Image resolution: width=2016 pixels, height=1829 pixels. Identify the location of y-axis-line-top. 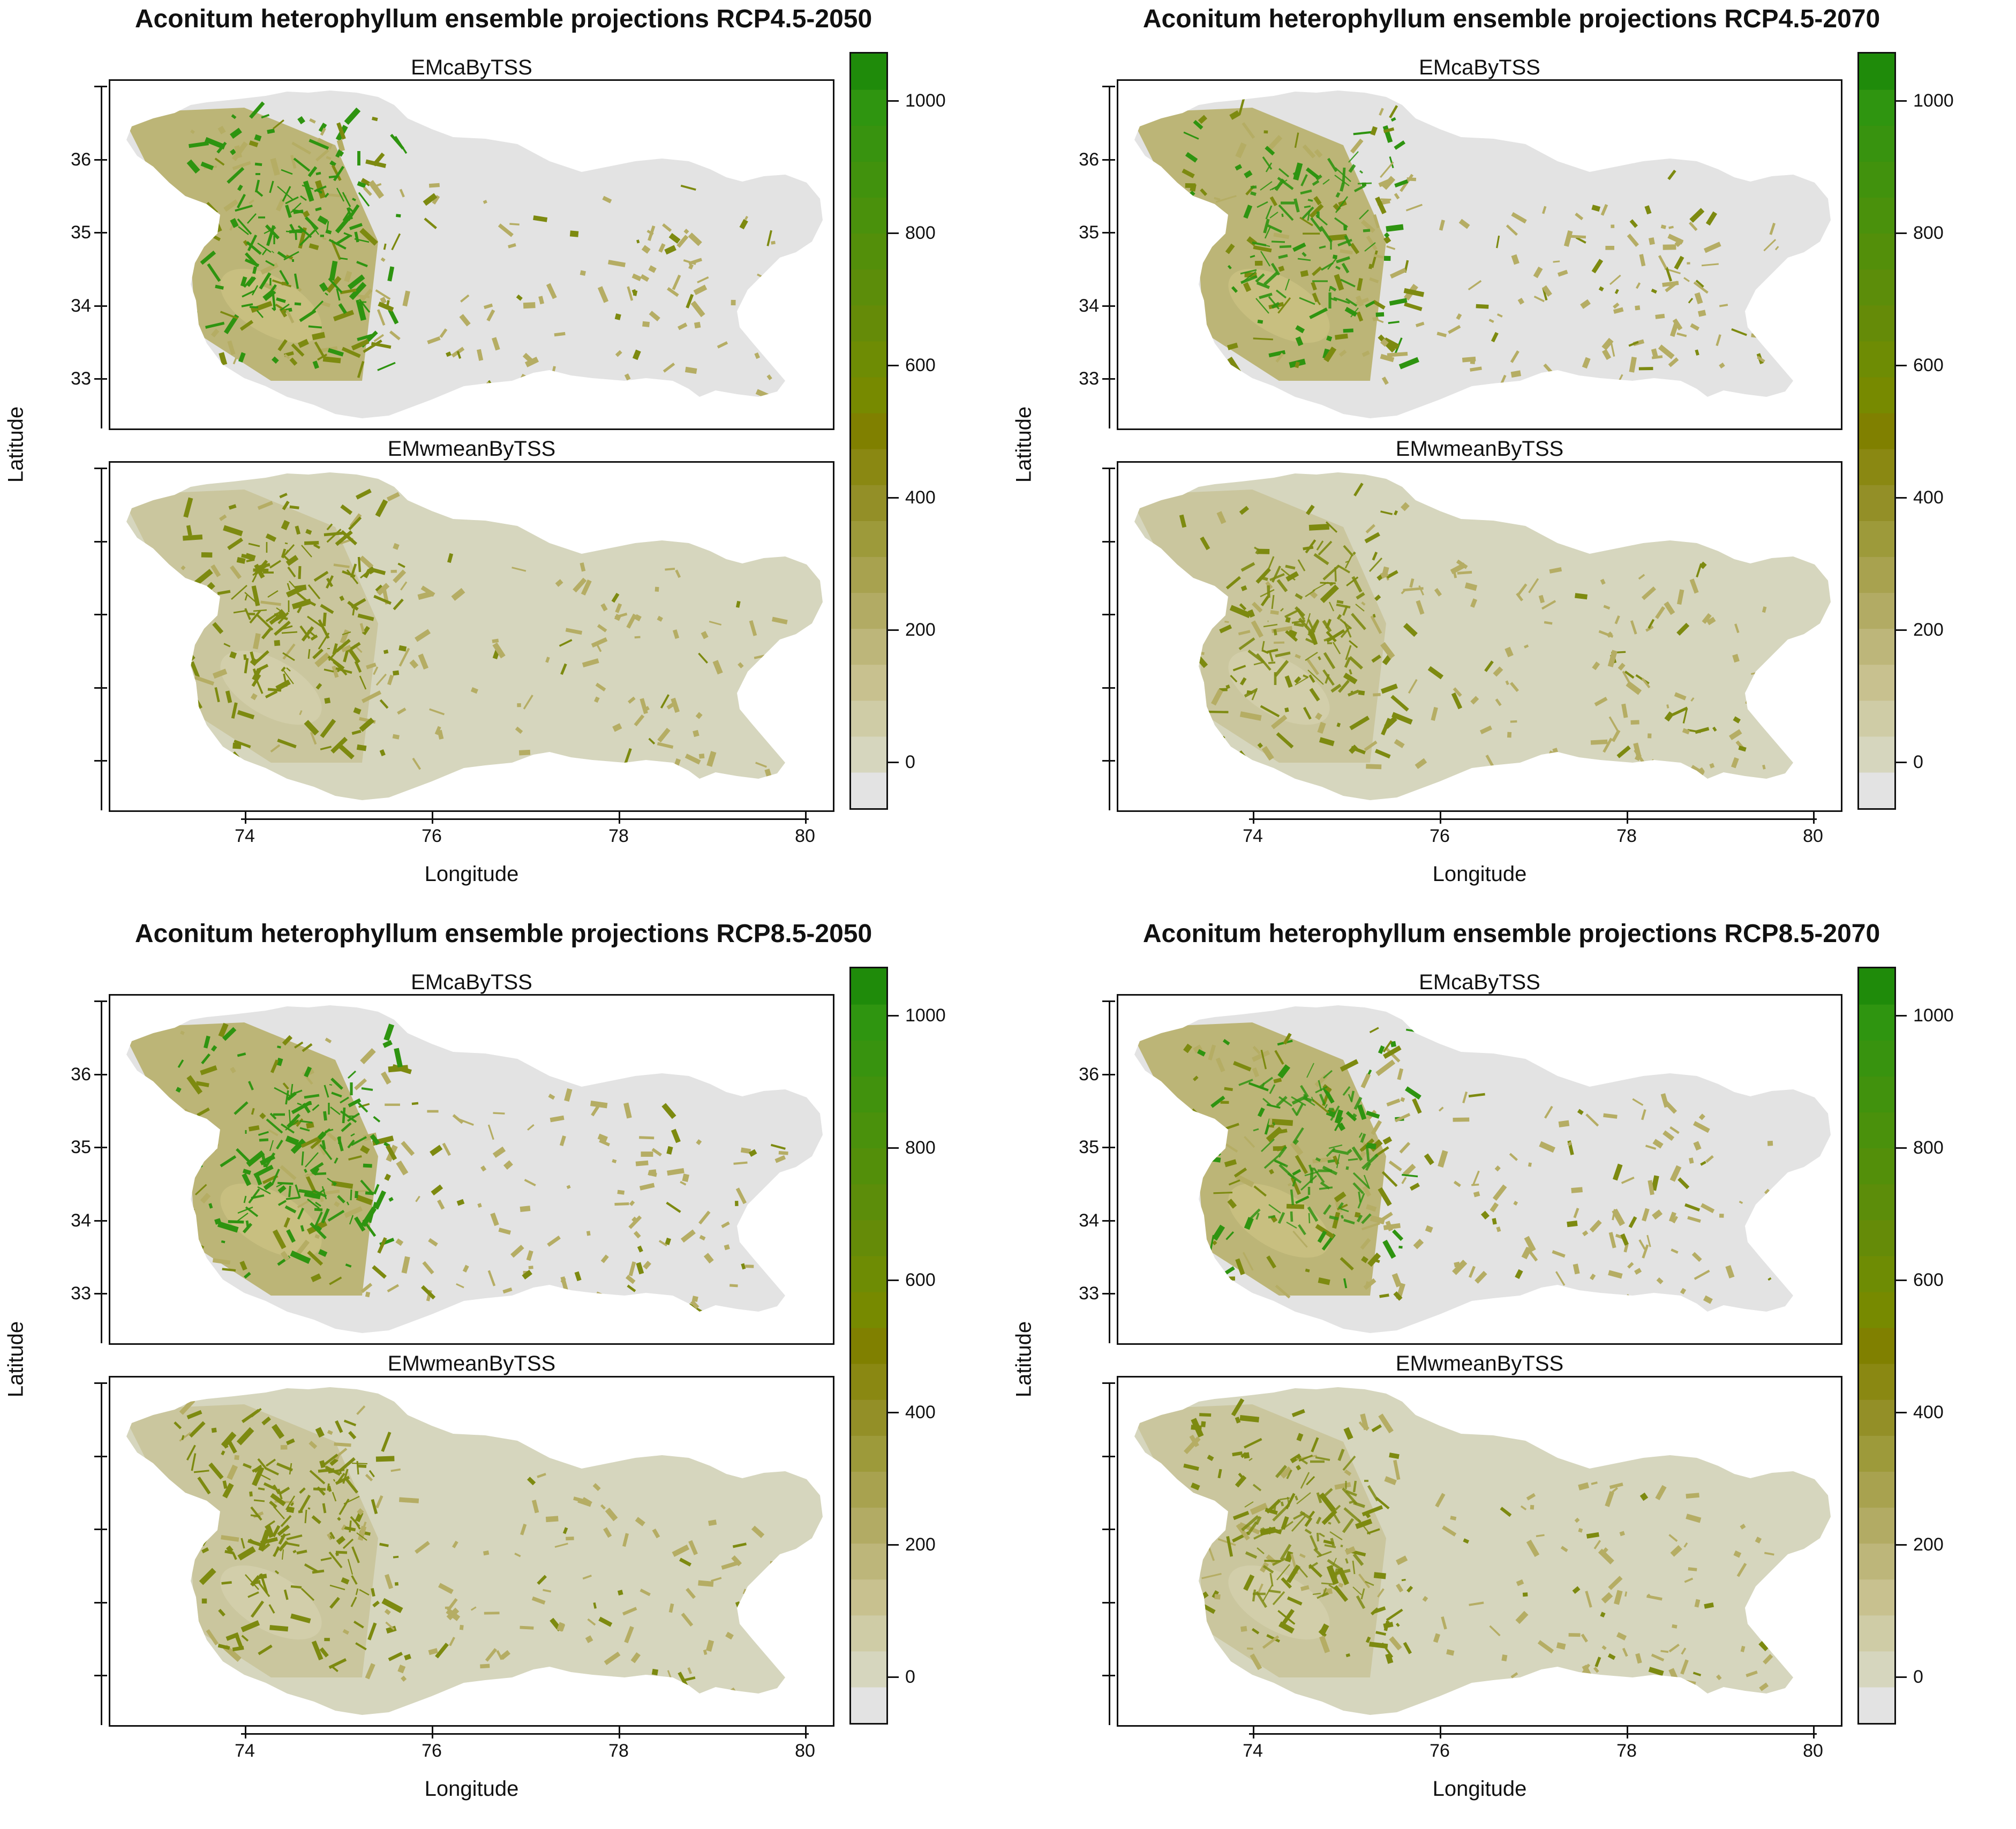
(101, 257).